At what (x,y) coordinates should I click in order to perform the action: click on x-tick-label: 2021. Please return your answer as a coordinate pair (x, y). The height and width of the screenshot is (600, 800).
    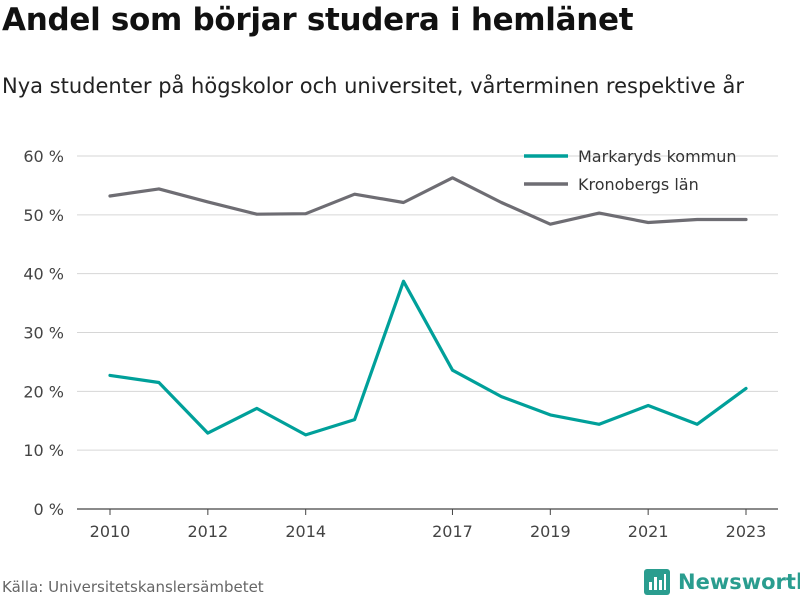
    Looking at the image, I should click on (648, 531).